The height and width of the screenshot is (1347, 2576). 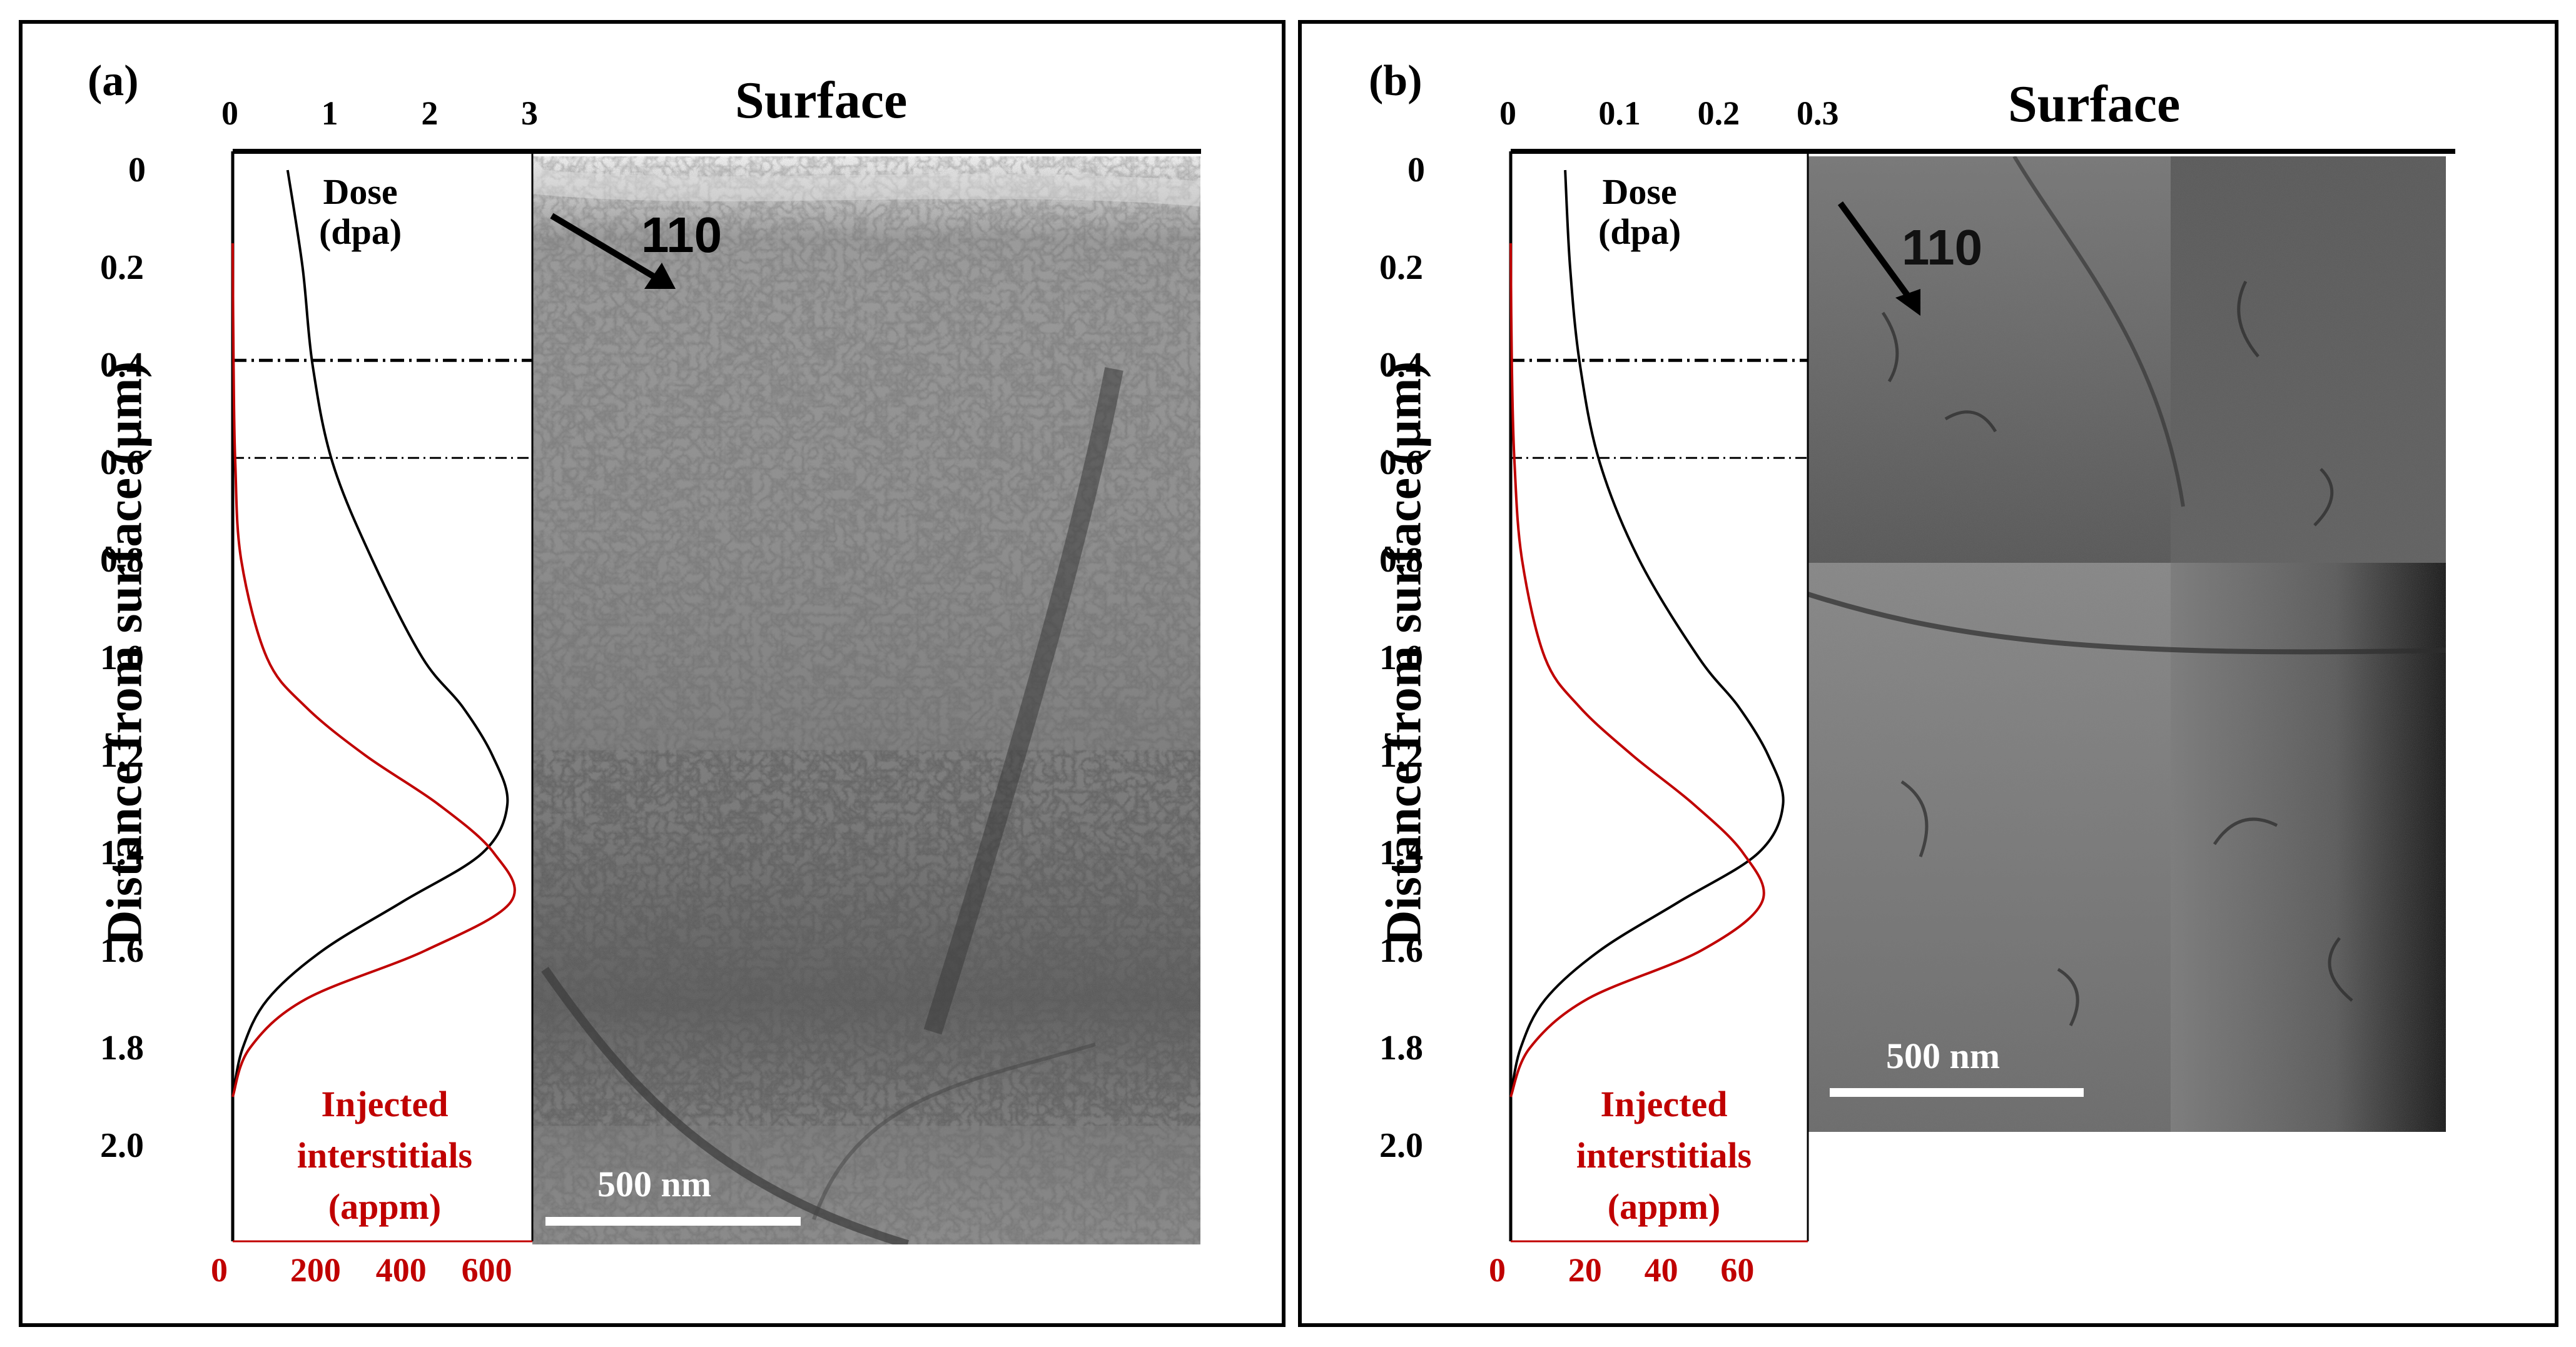 What do you see at coordinates (673, 1221) in the screenshot?
I see `panel-a-scale-bar` at bounding box center [673, 1221].